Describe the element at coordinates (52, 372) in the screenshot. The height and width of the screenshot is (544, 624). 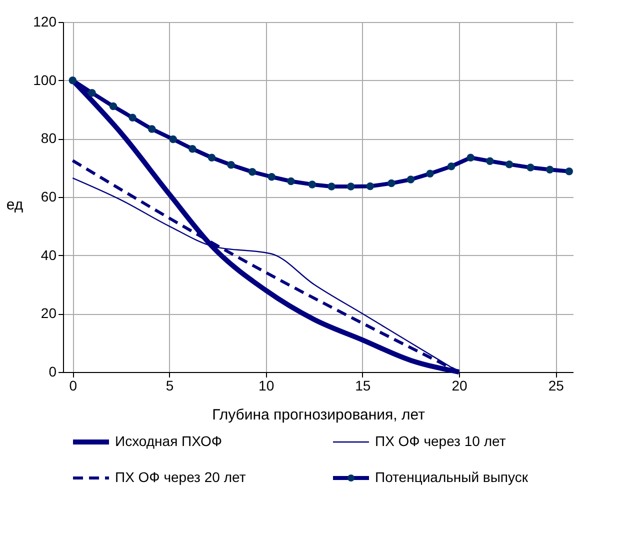
I see `y-tick-label: 0` at that location.